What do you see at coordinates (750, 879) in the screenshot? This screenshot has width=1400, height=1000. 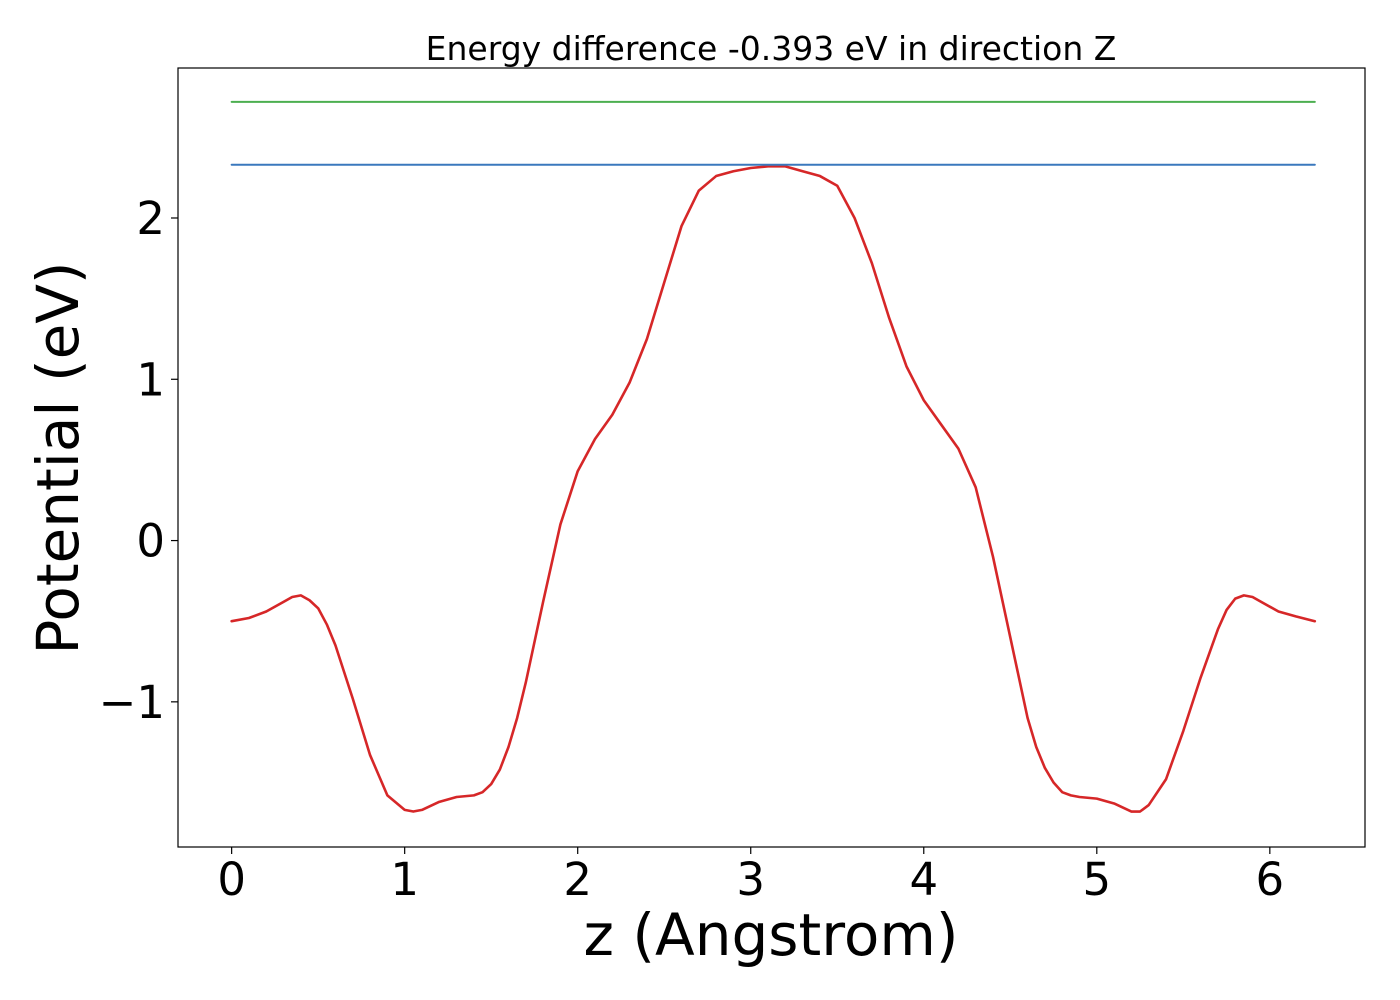 I see `x-tick-label: 3` at bounding box center [750, 879].